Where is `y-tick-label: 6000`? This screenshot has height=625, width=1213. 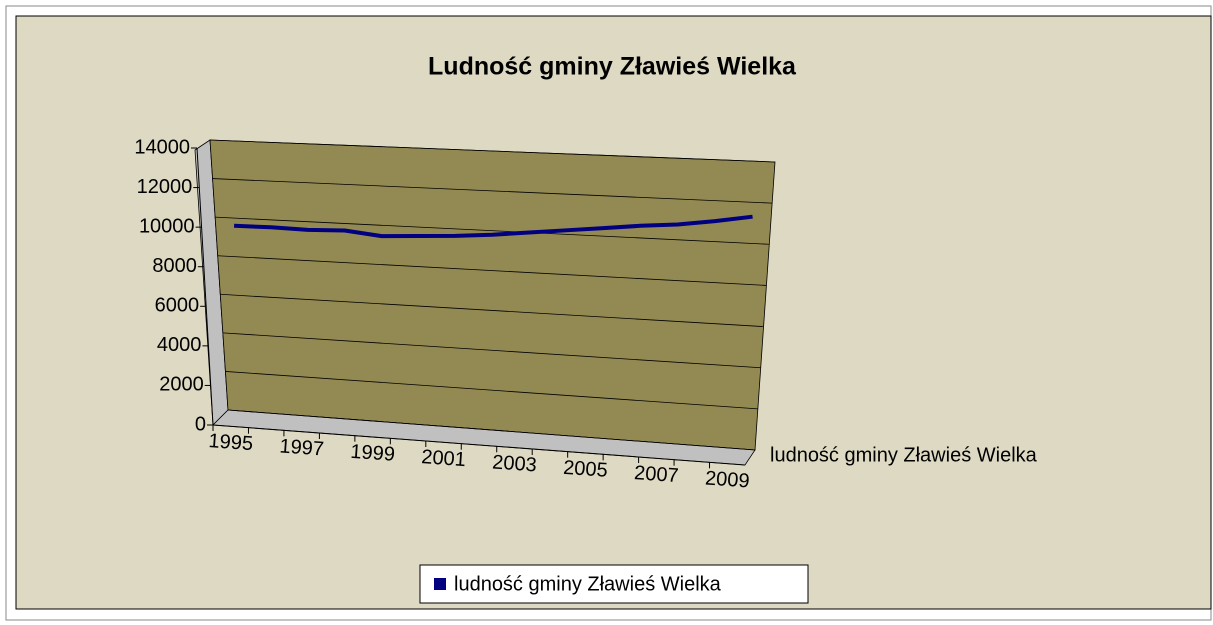
y-tick-label: 6000 is located at coordinates (177, 306).